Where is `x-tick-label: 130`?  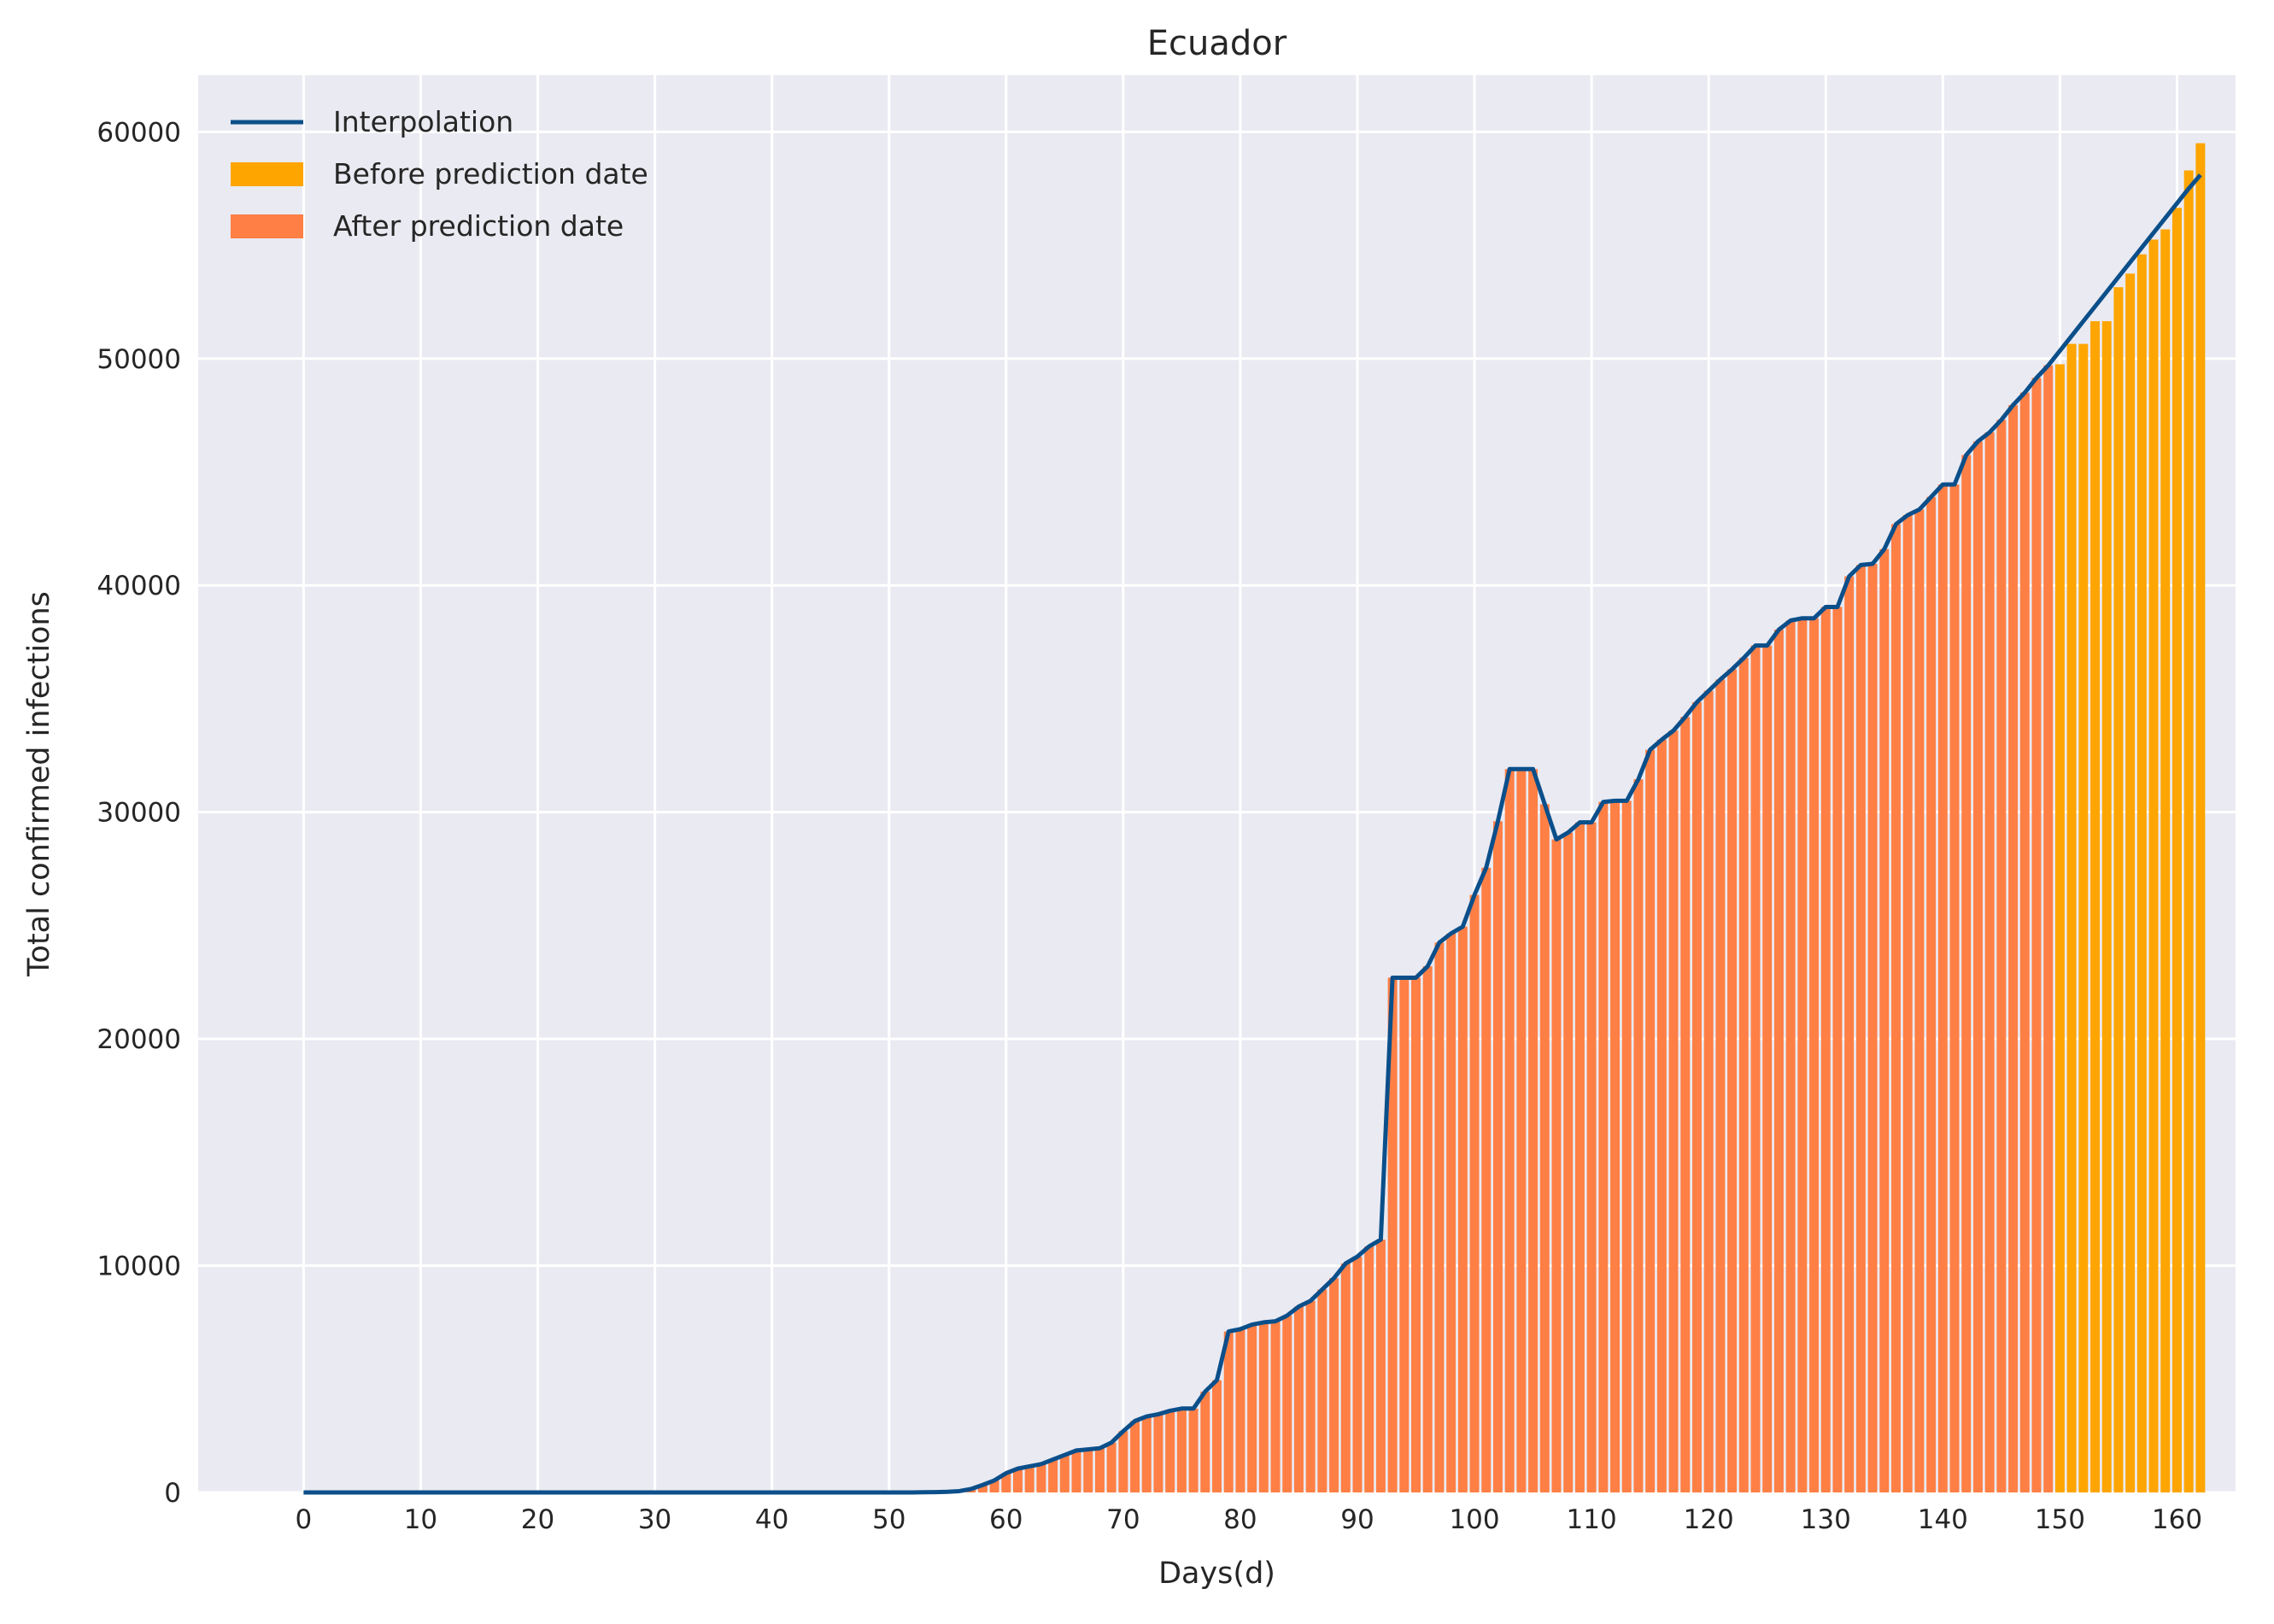 x-tick-label: 130 is located at coordinates (1826, 1519).